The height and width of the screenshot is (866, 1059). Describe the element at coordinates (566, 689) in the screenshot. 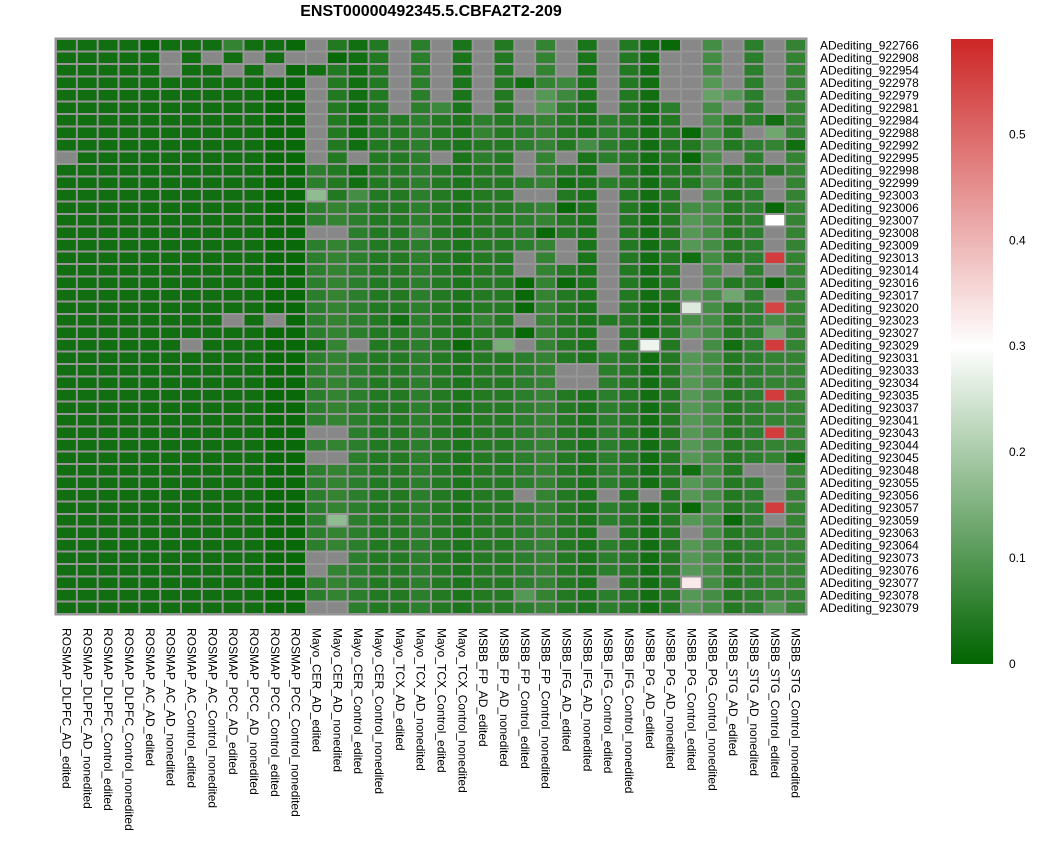

I see `column-label: MSBB_IFG_AD_edited` at that location.